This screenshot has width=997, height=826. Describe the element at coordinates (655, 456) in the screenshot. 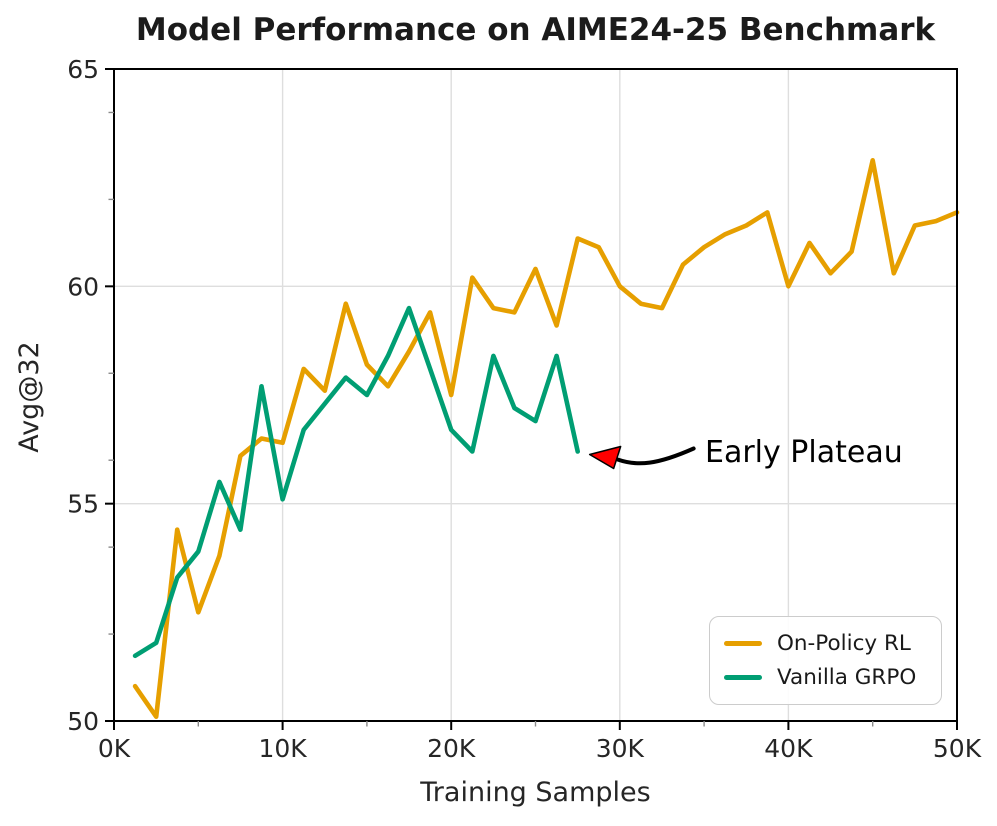

I see `annotation-arrow` at that location.